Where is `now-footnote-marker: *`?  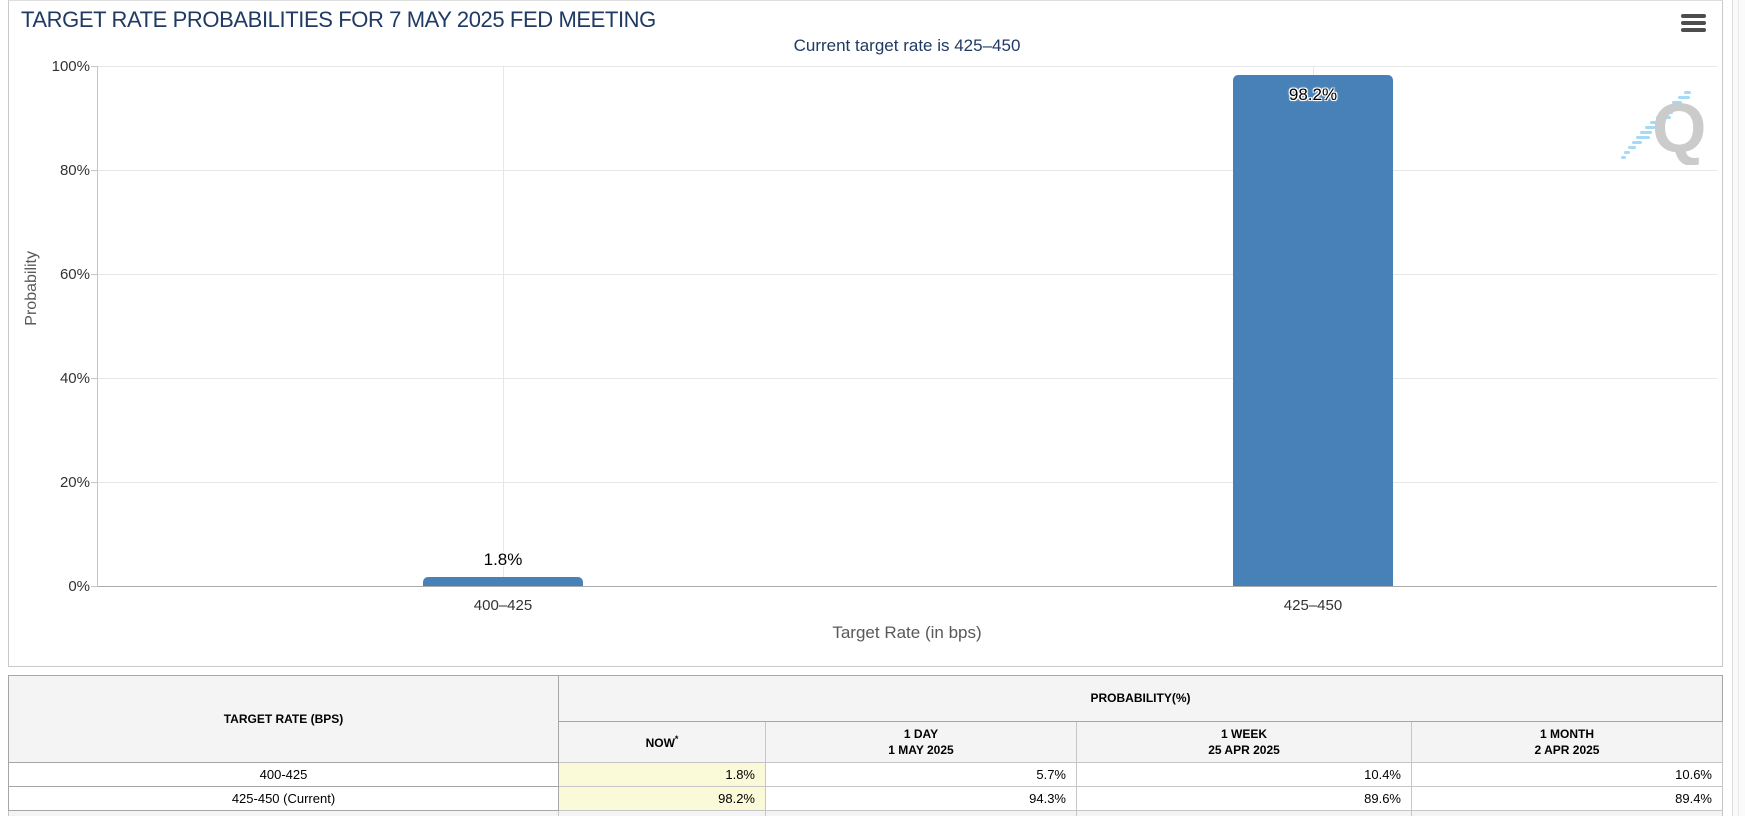
now-footnote-marker: * is located at coordinates (676, 738).